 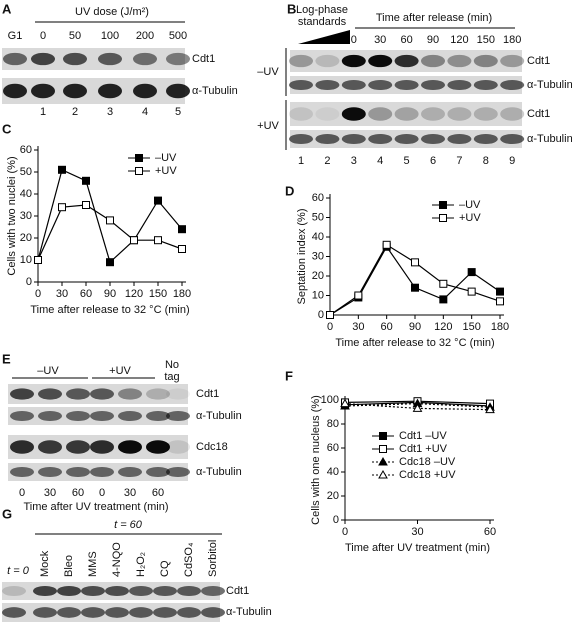 I want to click on x-tick-label: 90, so click(x=415, y=327).